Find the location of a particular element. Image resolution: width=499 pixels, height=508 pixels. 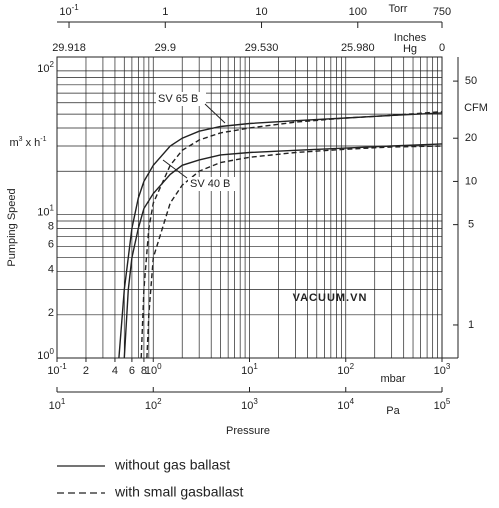

pa-tick-label: 10² is located at coordinates (153, 404).